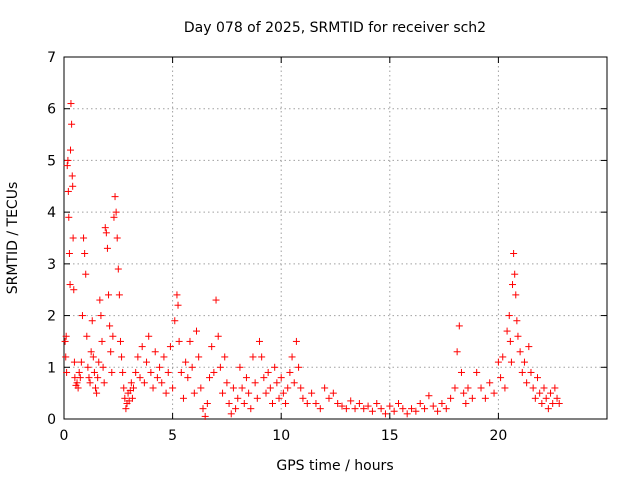  What do you see at coordinates (172, 436) in the screenshot?
I see `x-tick-label: 5` at bounding box center [172, 436].